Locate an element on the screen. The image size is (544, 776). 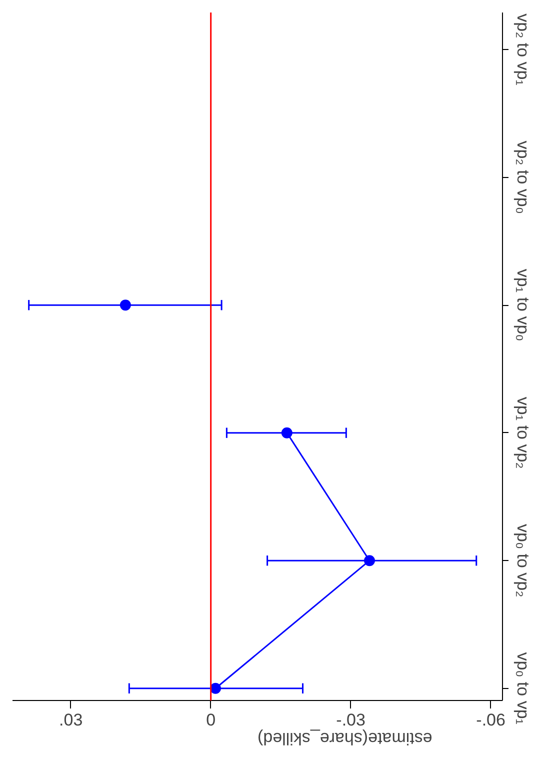
y-tick-label: vp₀ to vp₁ is located at coordinates (523, 688).